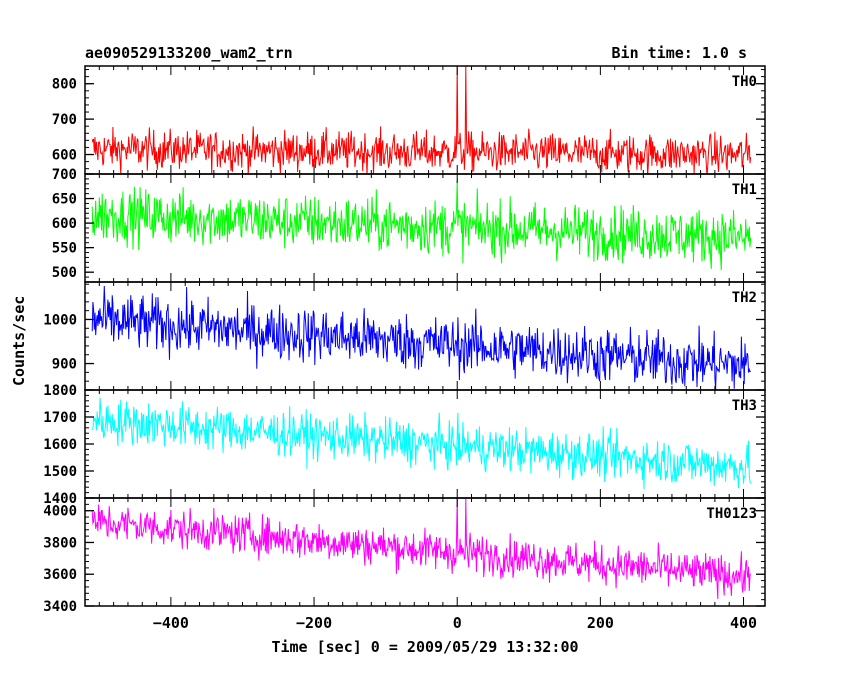  I want to click on y-tick-label: 1600, so click(60, 445).